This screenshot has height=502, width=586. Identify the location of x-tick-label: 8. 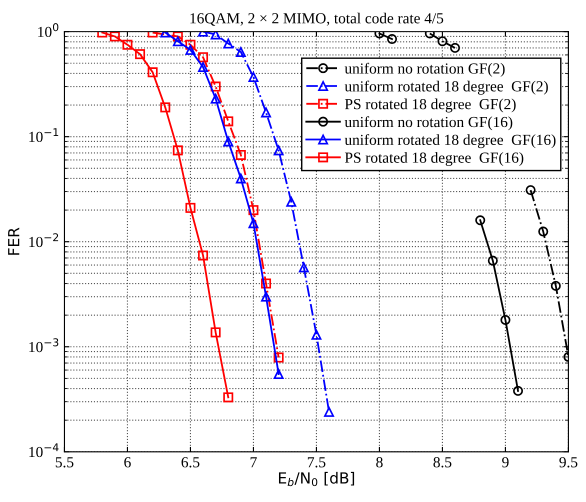
(379, 462).